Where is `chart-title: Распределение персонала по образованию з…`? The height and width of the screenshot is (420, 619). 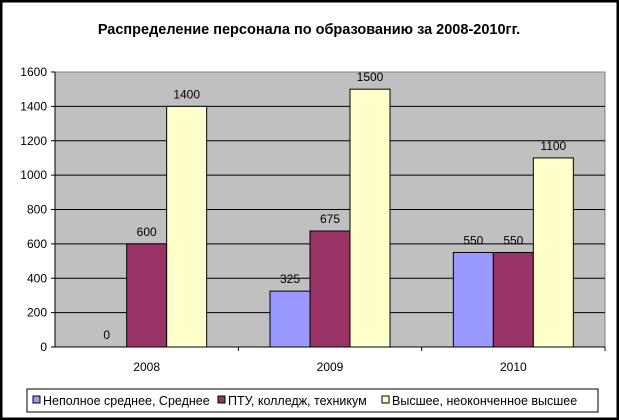
chart-title: Распределение персонала по образованию з… is located at coordinates (309, 30).